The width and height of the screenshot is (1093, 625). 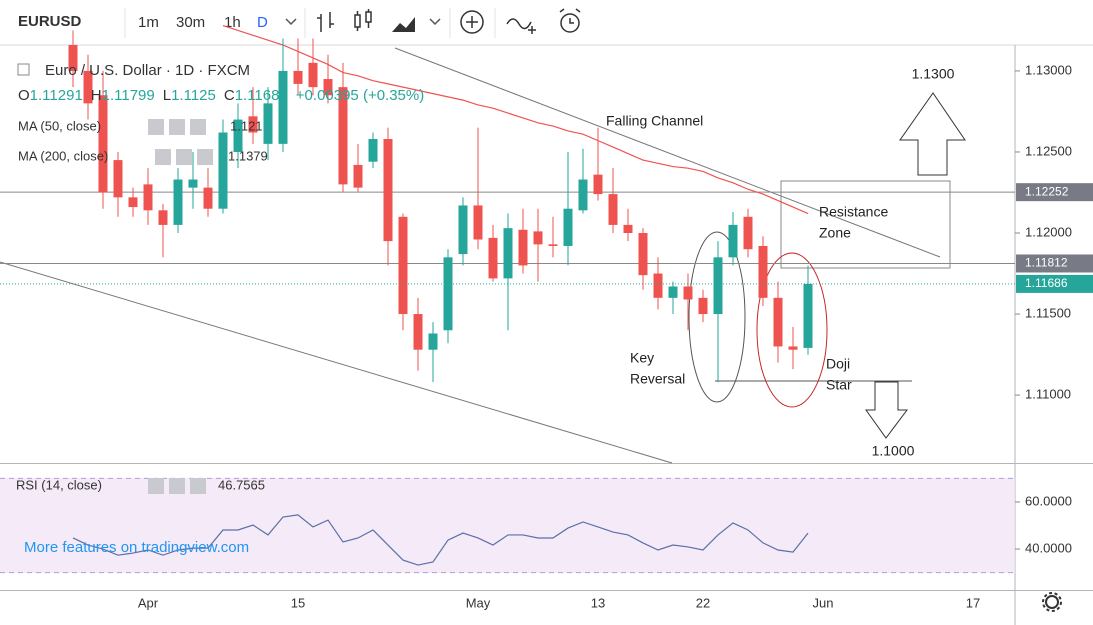 What do you see at coordinates (241, 484) in the screenshot?
I see `rsi-value: 46.7565` at bounding box center [241, 484].